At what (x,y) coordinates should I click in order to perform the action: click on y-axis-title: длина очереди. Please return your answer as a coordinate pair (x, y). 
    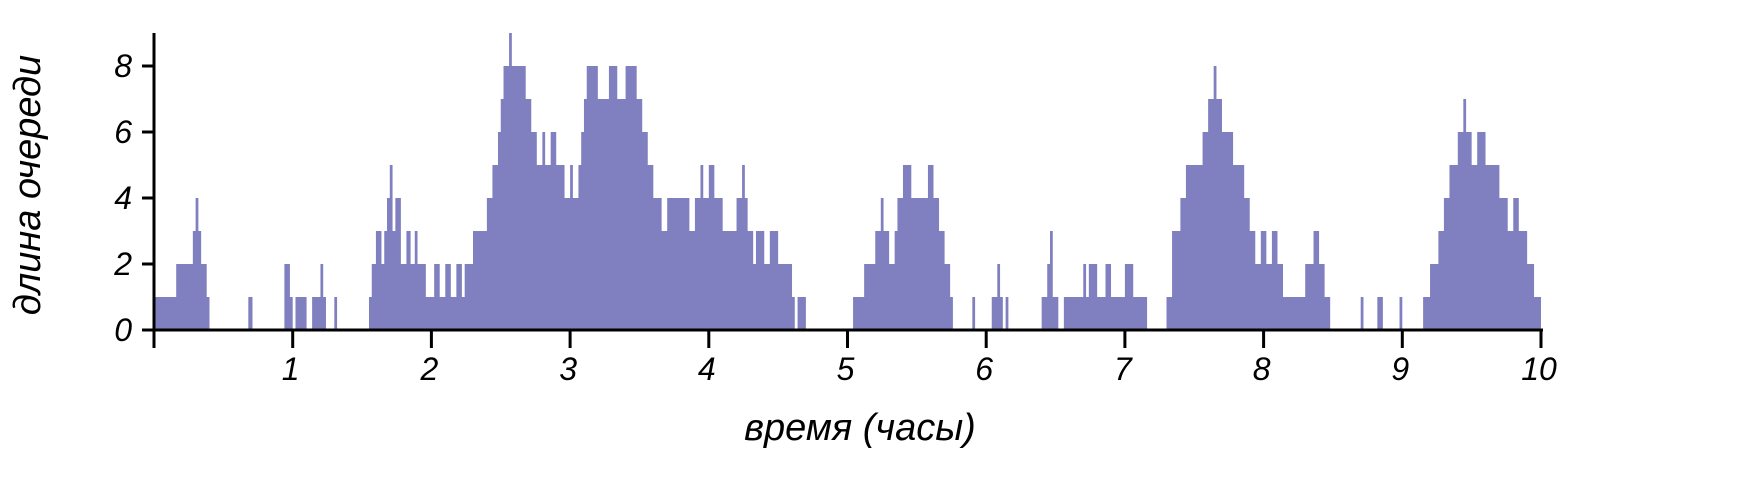
    Looking at the image, I should click on (28, 185).